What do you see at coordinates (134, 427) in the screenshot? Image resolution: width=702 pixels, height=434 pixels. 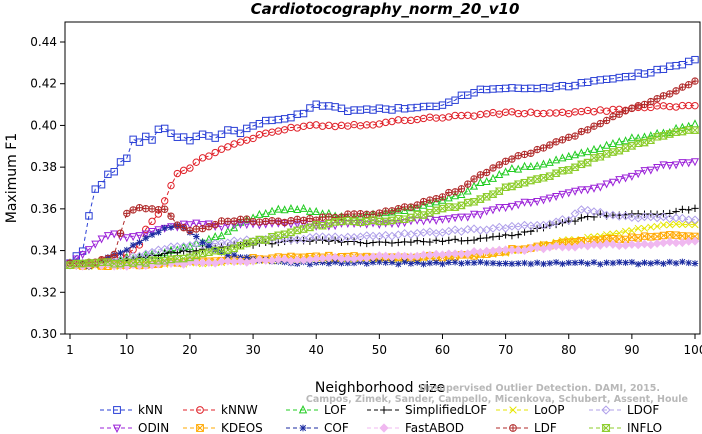 I see `legend-item-ODIN: ODIN` at bounding box center [134, 427].